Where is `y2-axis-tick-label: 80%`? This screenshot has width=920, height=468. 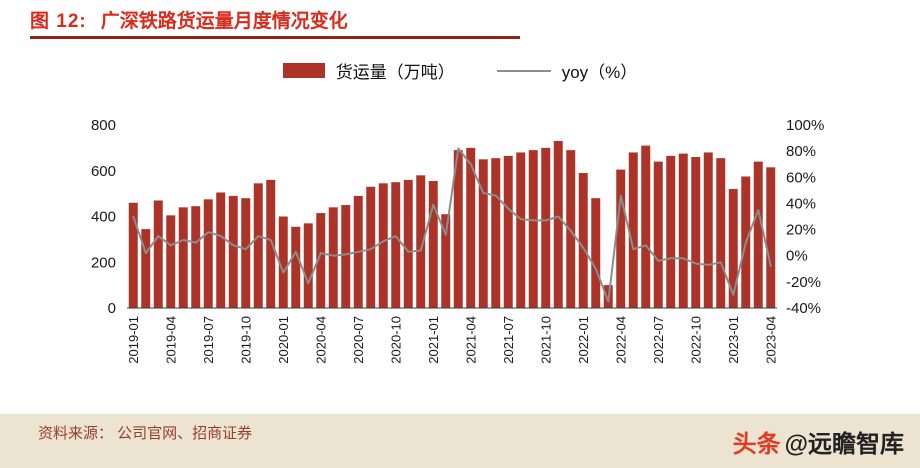
y2-axis-tick-label: 80% is located at coordinates (801, 151).